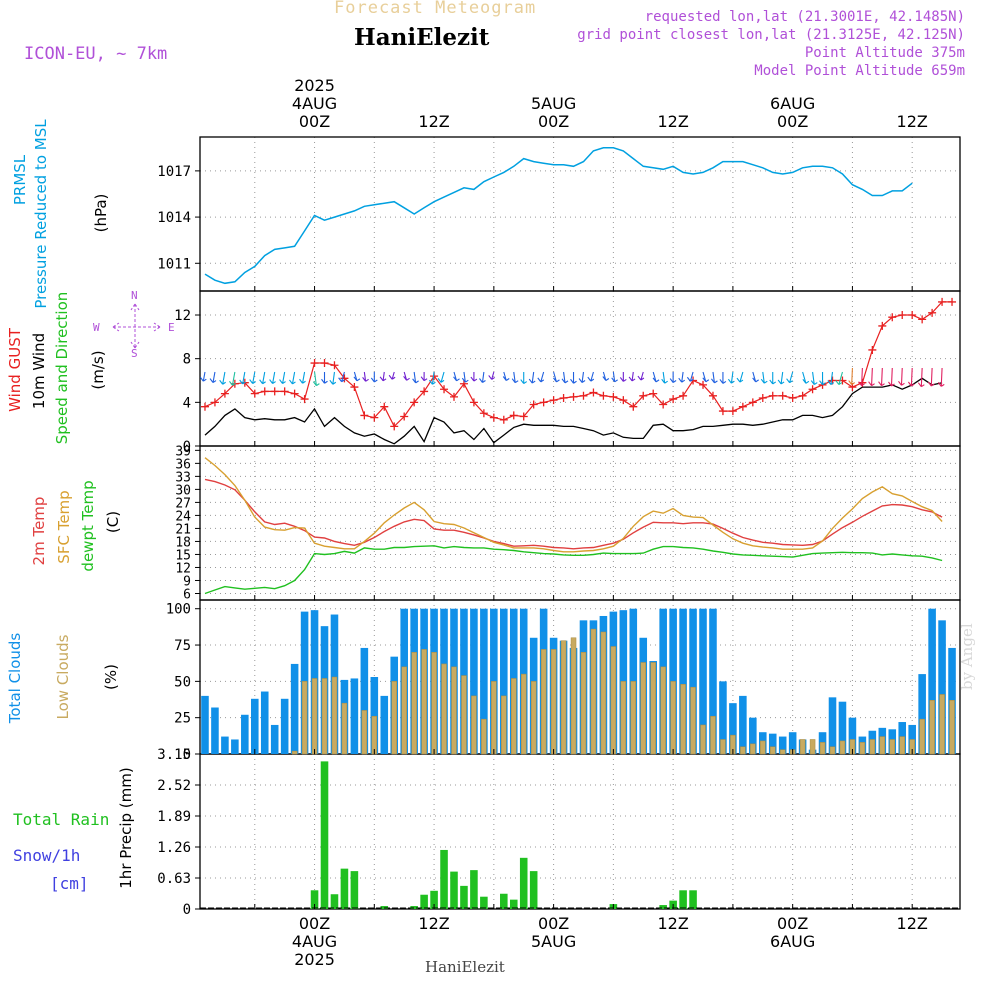 The height and width of the screenshot is (1000, 1000). Describe the element at coordinates (804, 17) in the screenshot. I see `requested-coords: requested lon,lat (21.3001E, 42.1485N)` at that location.